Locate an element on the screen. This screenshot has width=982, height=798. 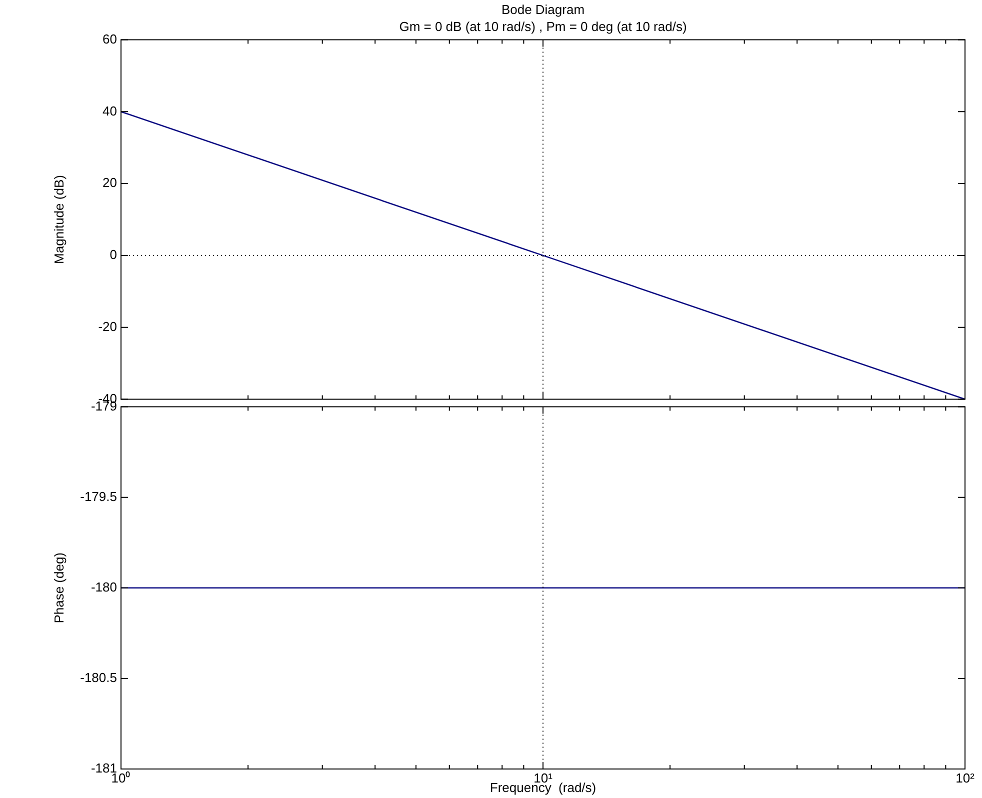
y-tick-label: -20 is located at coordinates (107, 326).